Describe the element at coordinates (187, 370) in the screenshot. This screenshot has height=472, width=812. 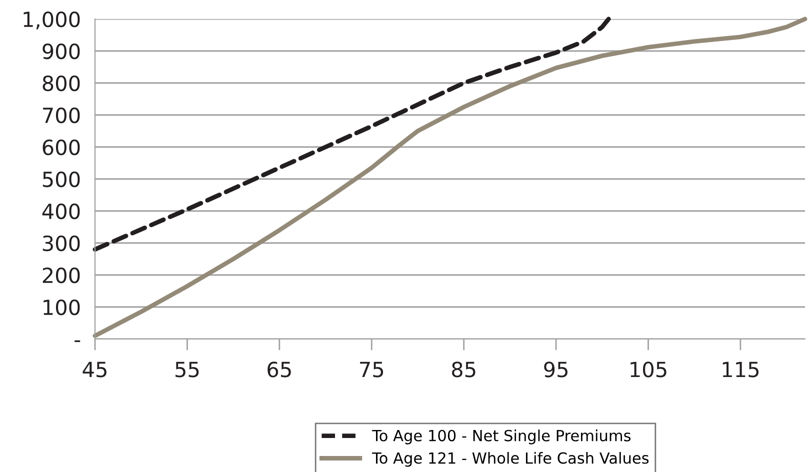
I see `x-tick-label: 55` at that location.